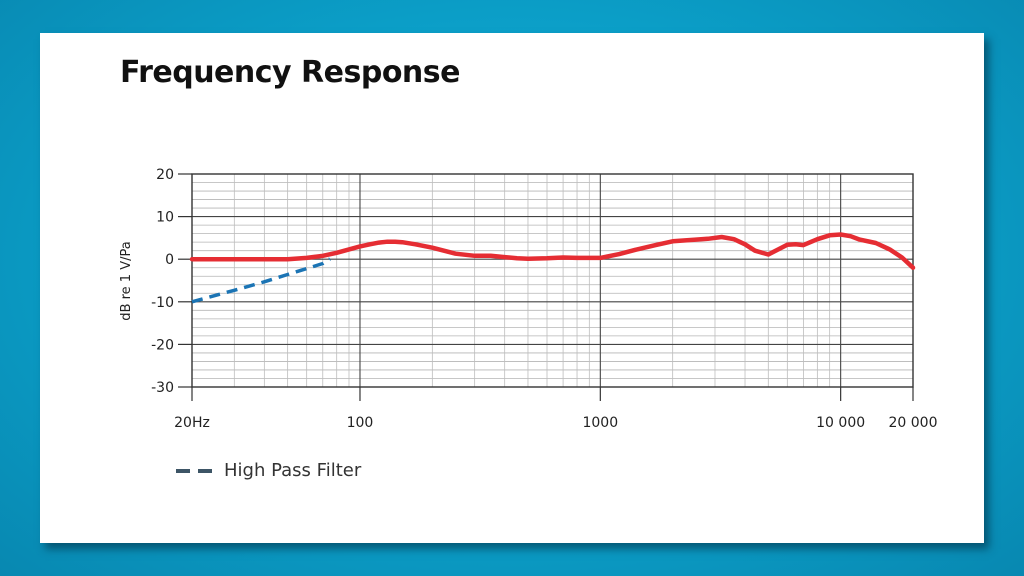 This screenshot has width=1024, height=576. I want to click on x-tick-label: 1000, so click(600, 423).